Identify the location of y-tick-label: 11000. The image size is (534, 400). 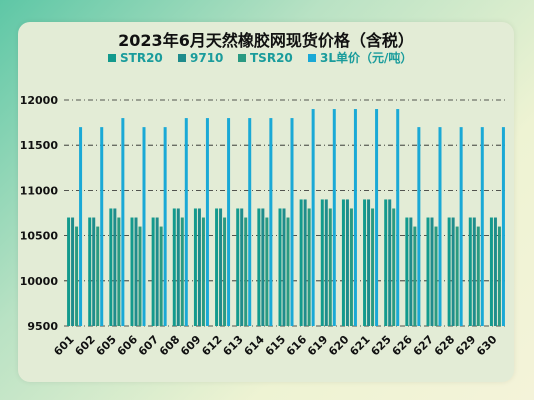
(39, 190).